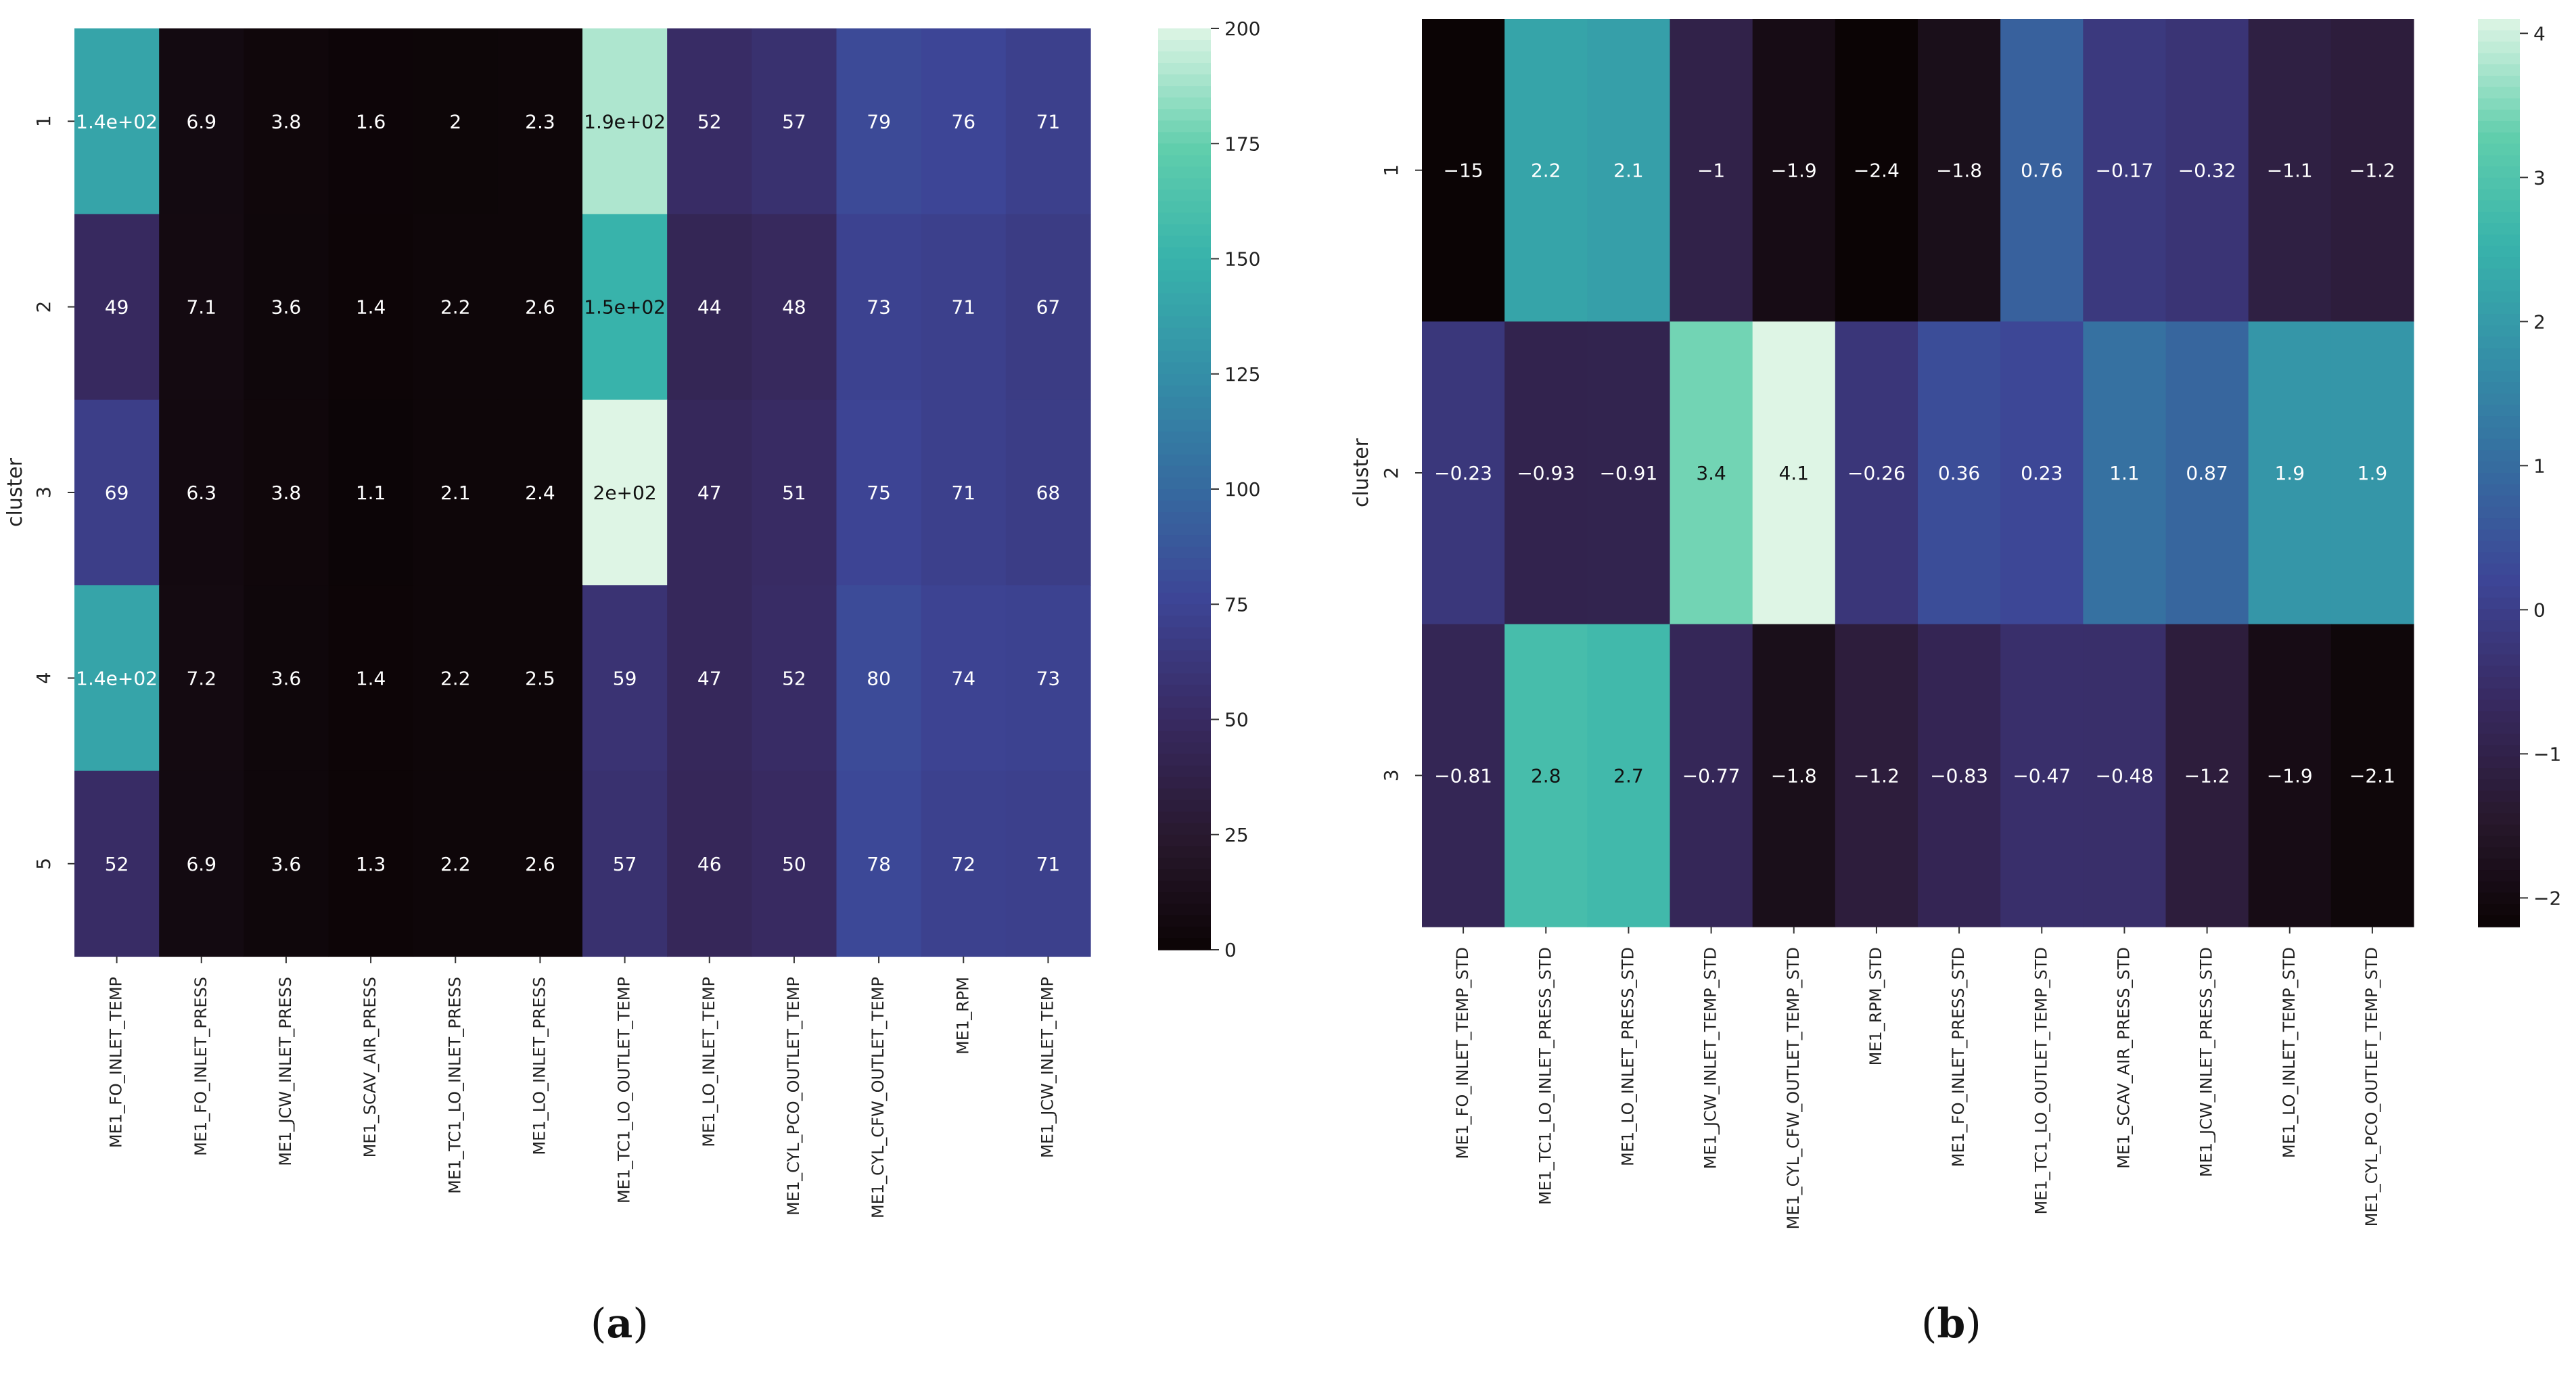 The image size is (2576, 1382). I want to click on cell-annotation: 1.9, so click(2373, 473).